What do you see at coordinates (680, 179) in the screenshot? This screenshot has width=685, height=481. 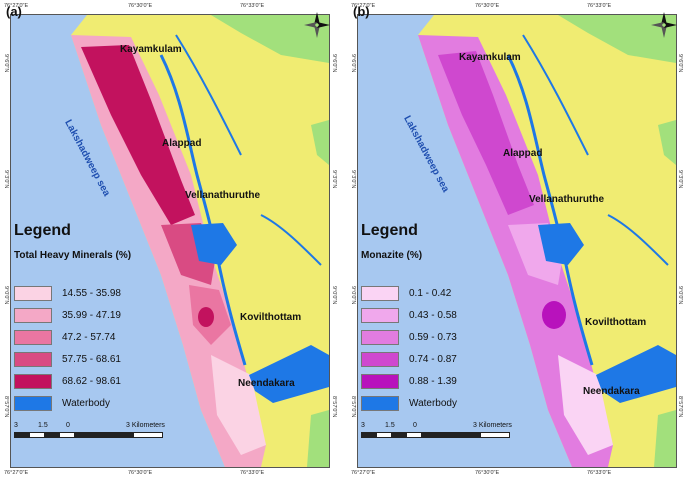 I see `tick-right-2: 9°3'0"N` at bounding box center [680, 179].